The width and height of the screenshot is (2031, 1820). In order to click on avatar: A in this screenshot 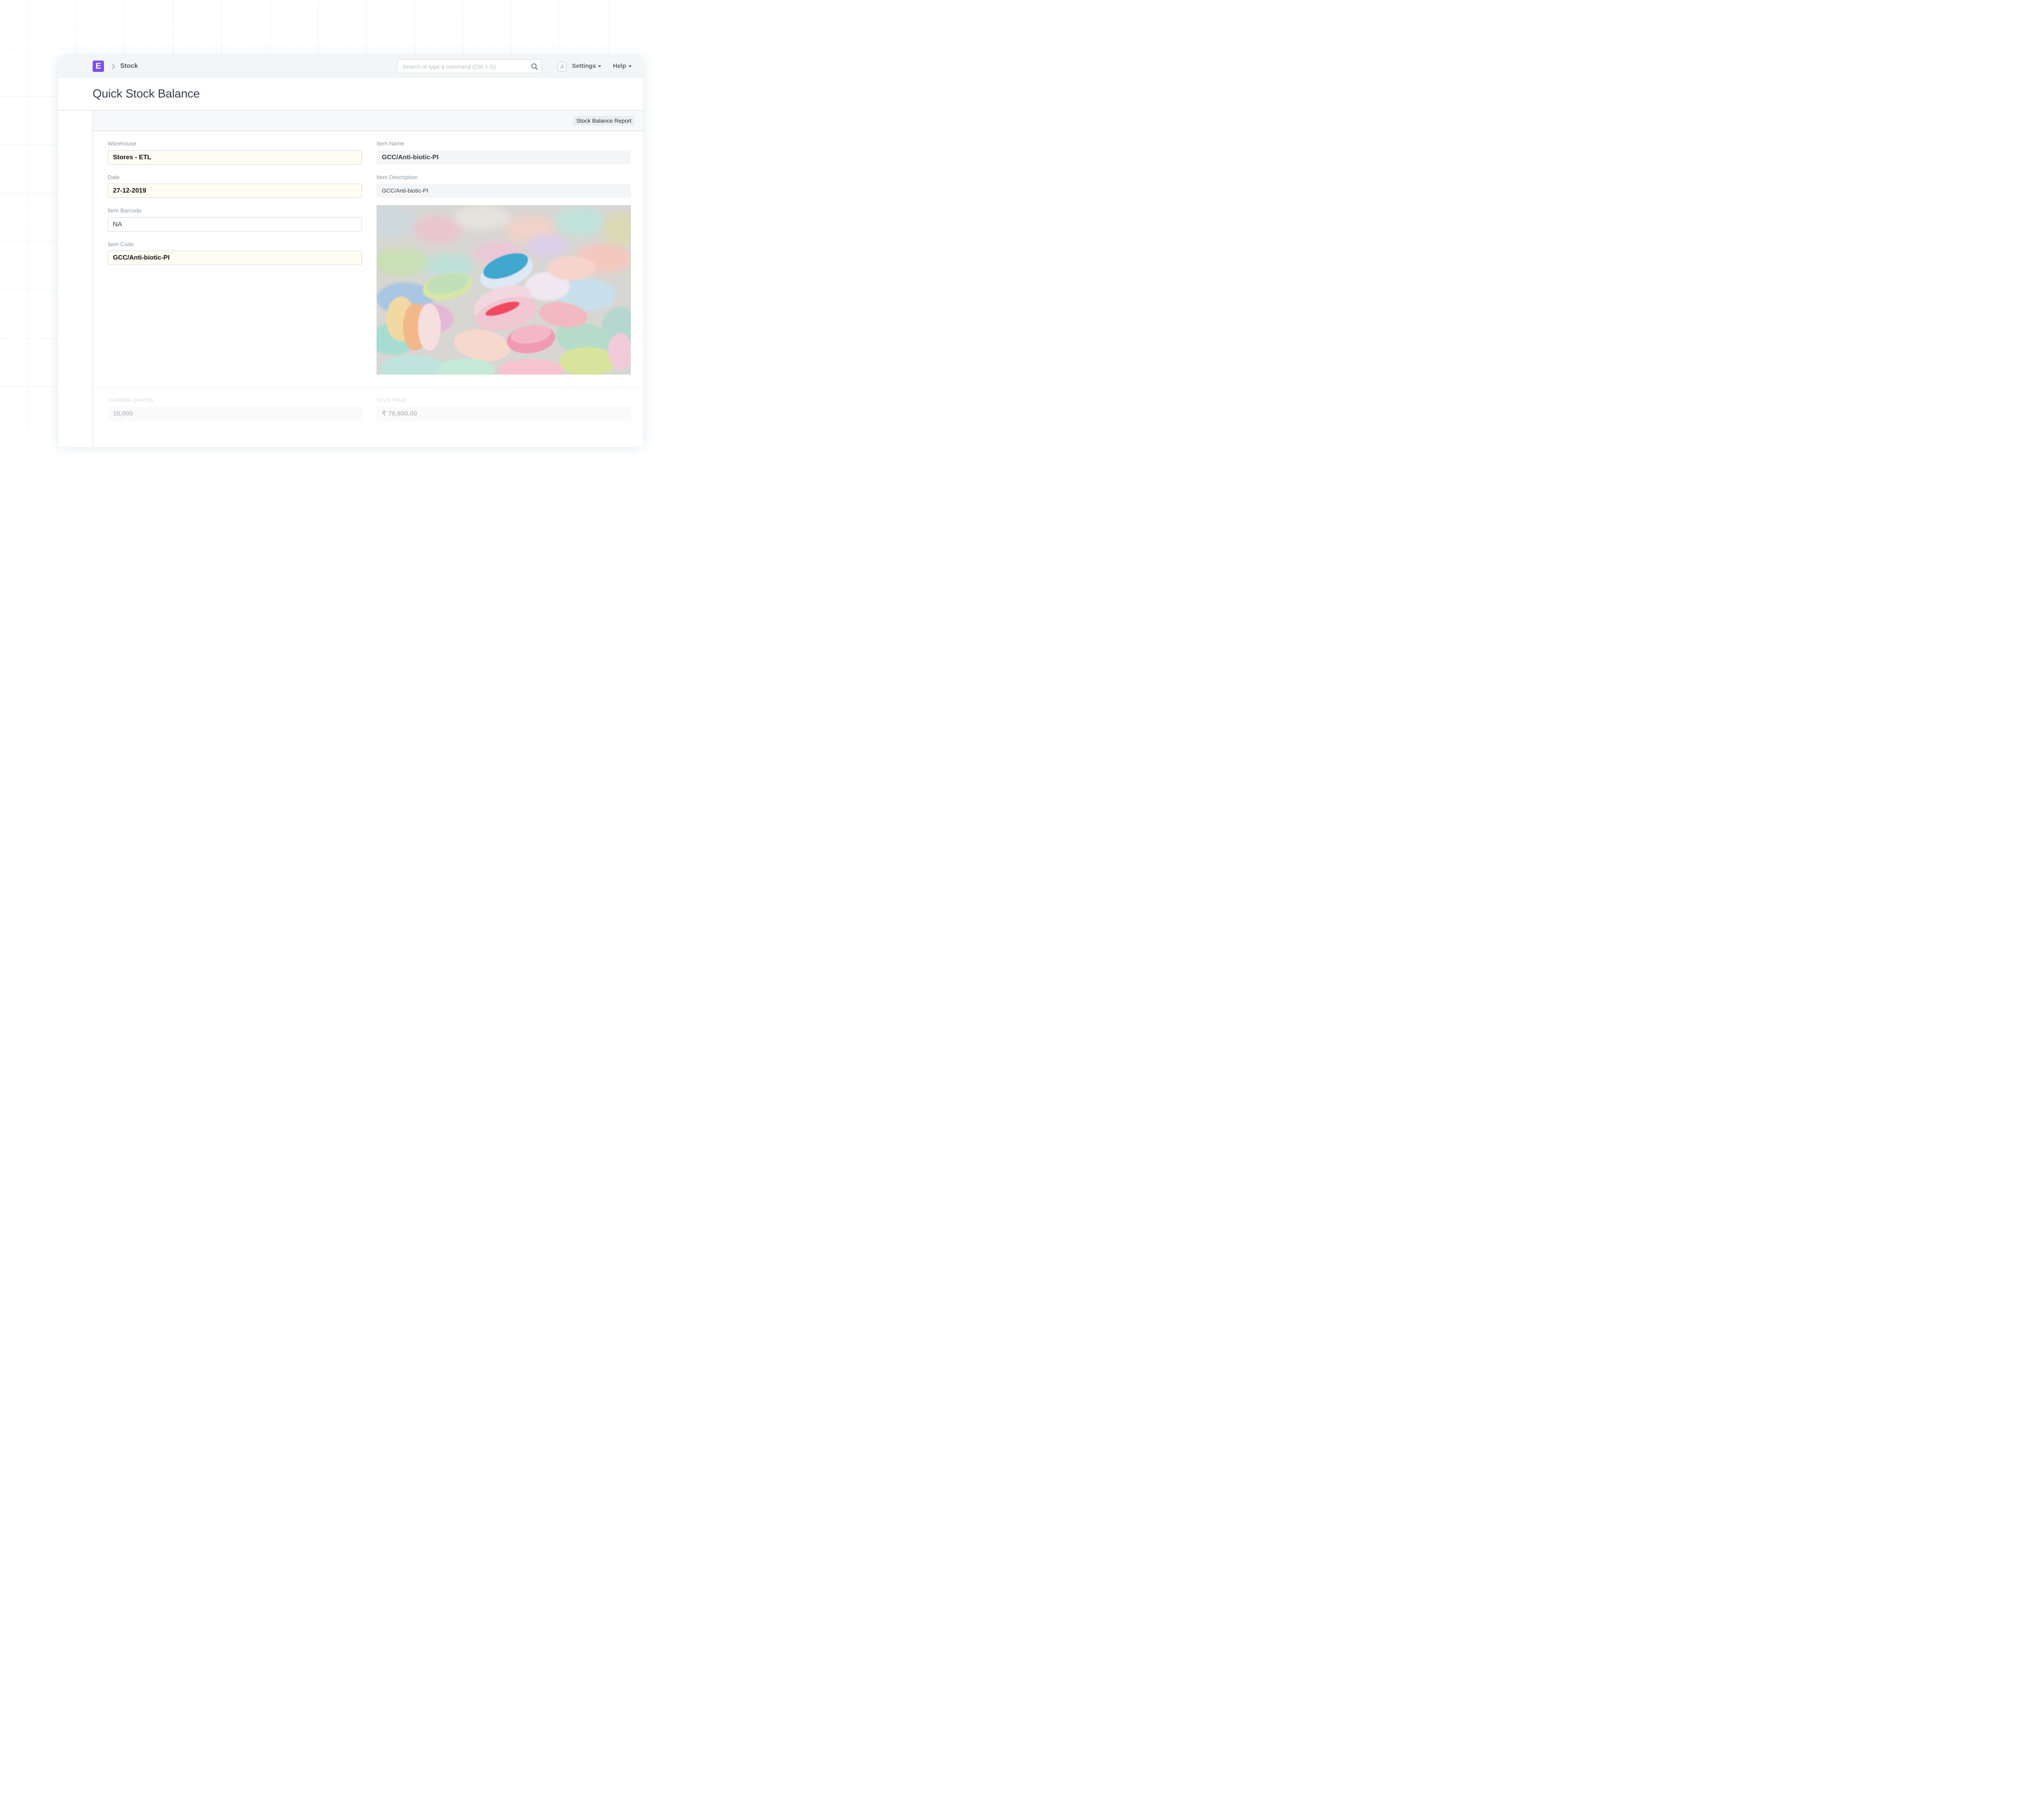, I will do `click(562, 67)`.